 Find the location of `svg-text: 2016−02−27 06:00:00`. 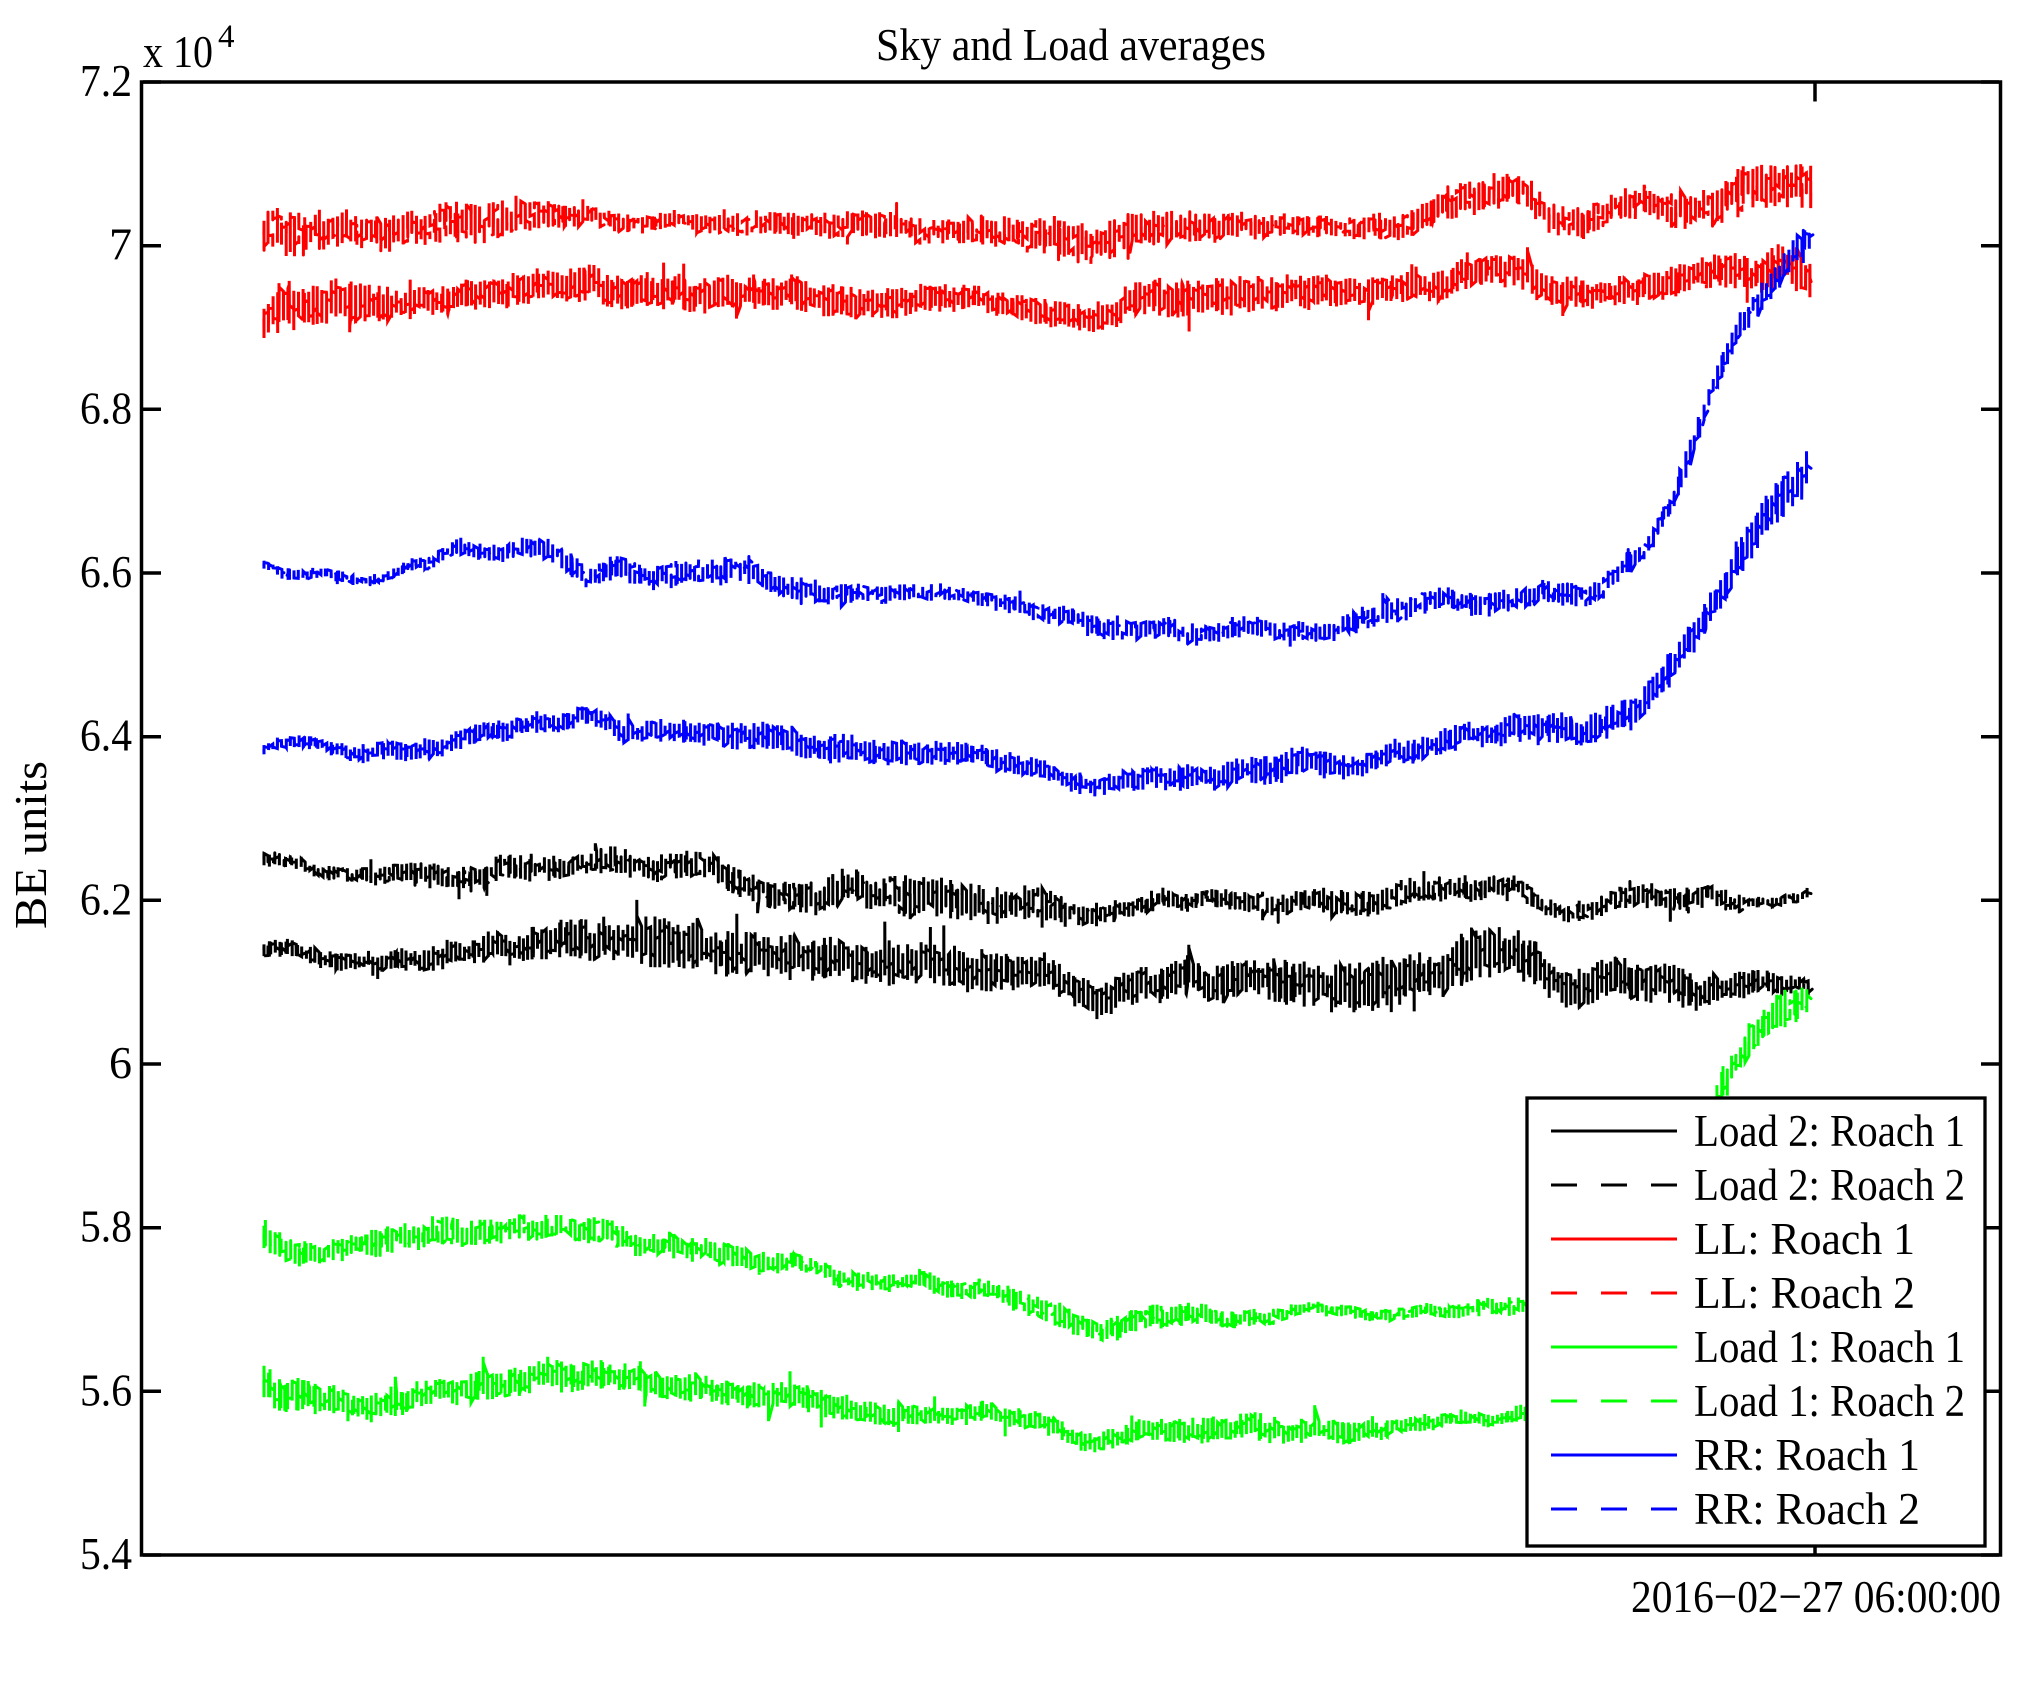

svg-text: 2016−02−27 06:00:00 is located at coordinates (1816, 1596).